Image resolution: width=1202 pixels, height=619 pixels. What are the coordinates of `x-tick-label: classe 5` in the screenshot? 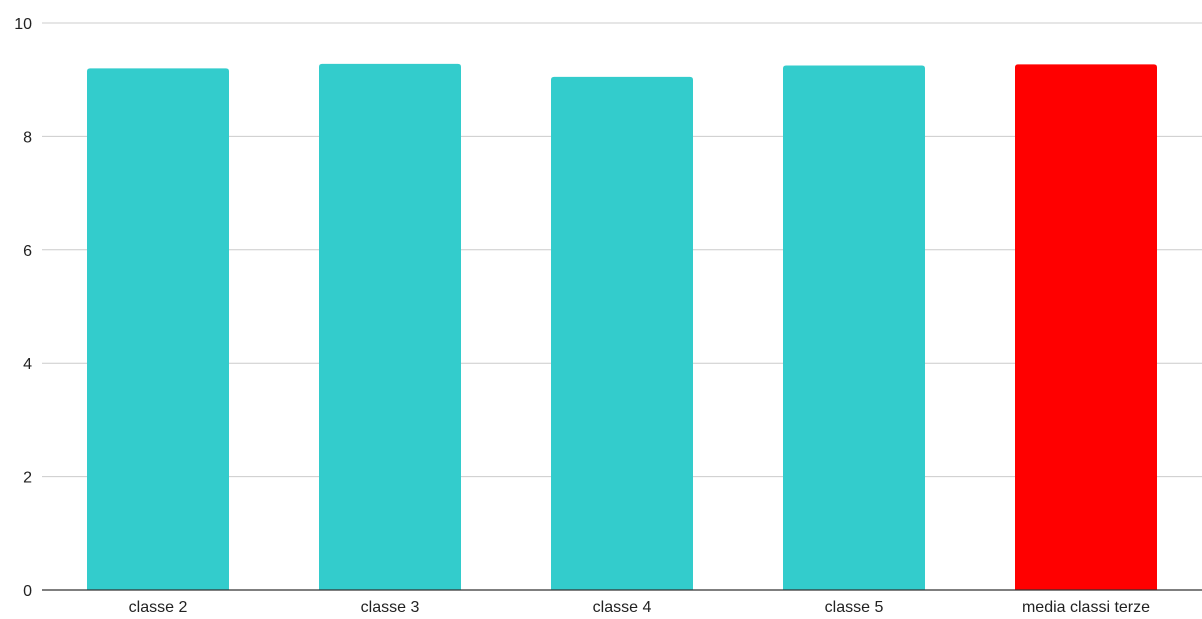 It's located at (854, 607).